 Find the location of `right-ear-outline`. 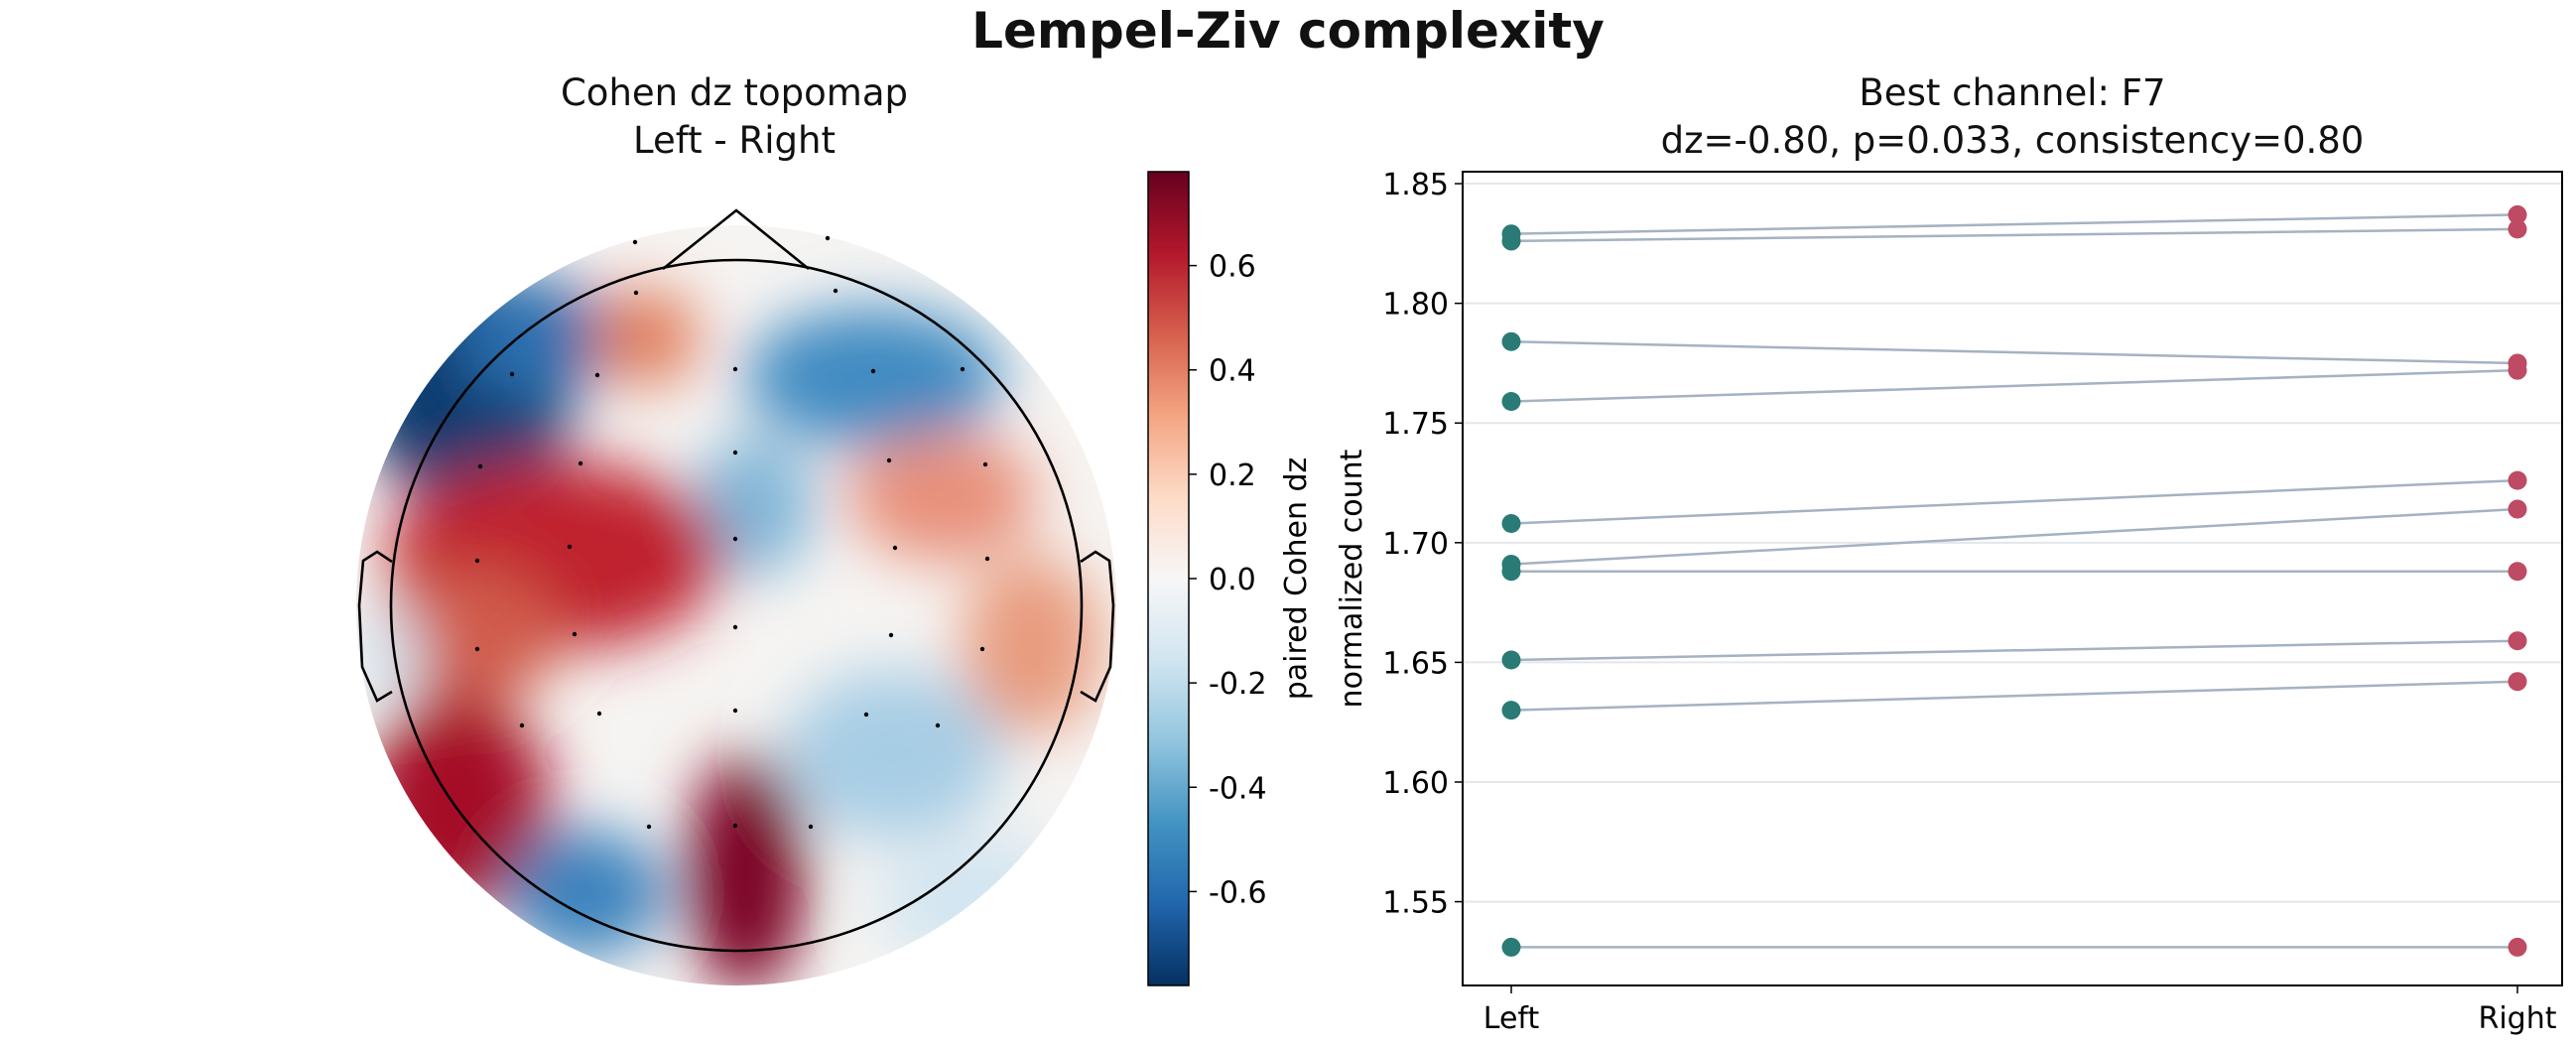

right-ear-outline is located at coordinates (1097, 626).